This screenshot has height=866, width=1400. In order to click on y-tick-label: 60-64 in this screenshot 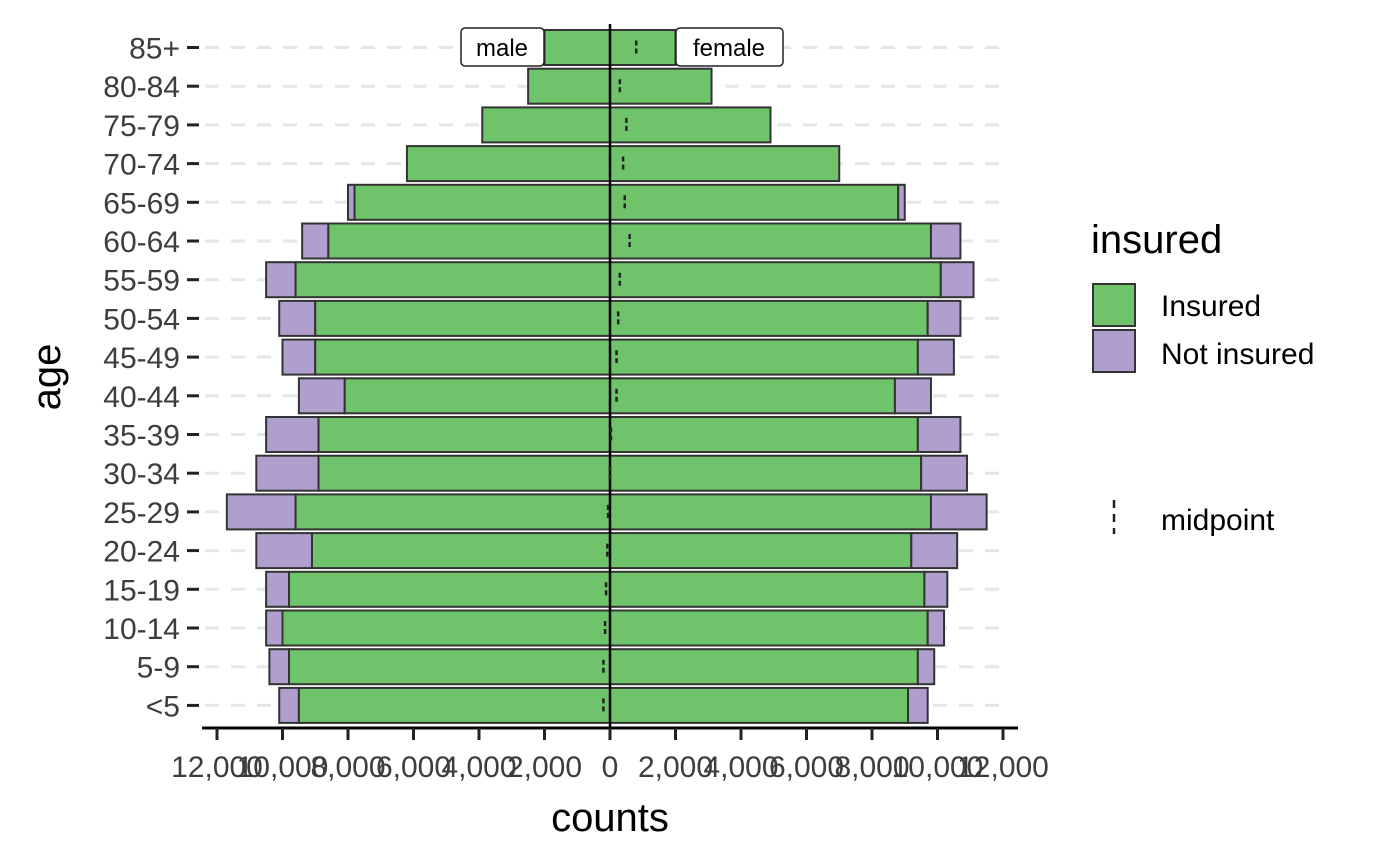, I will do `click(141, 242)`.